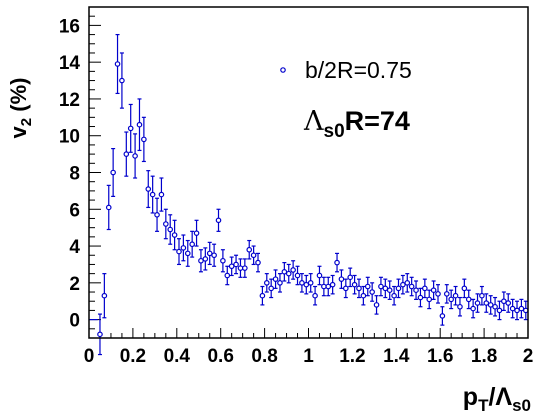 The height and width of the screenshot is (420, 534). What do you see at coordinates (521, 405) in the screenshot?
I see `x-axis-title-sub2: s0` at bounding box center [521, 405].